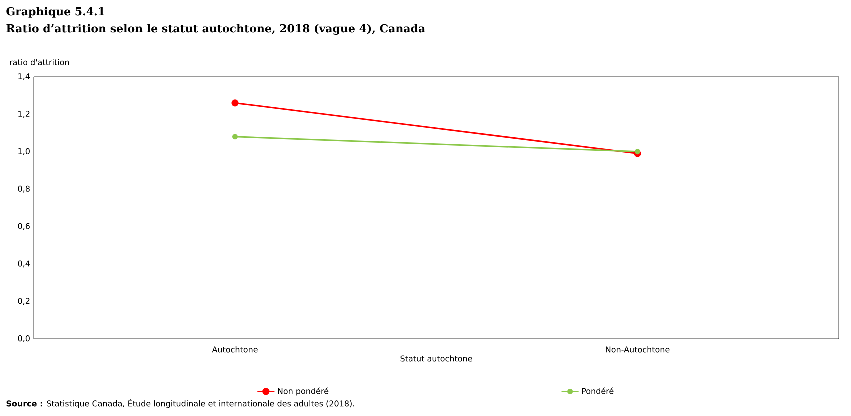 This screenshot has width=851, height=416. I want to click on legend-label: Non pondéré, so click(303, 392).